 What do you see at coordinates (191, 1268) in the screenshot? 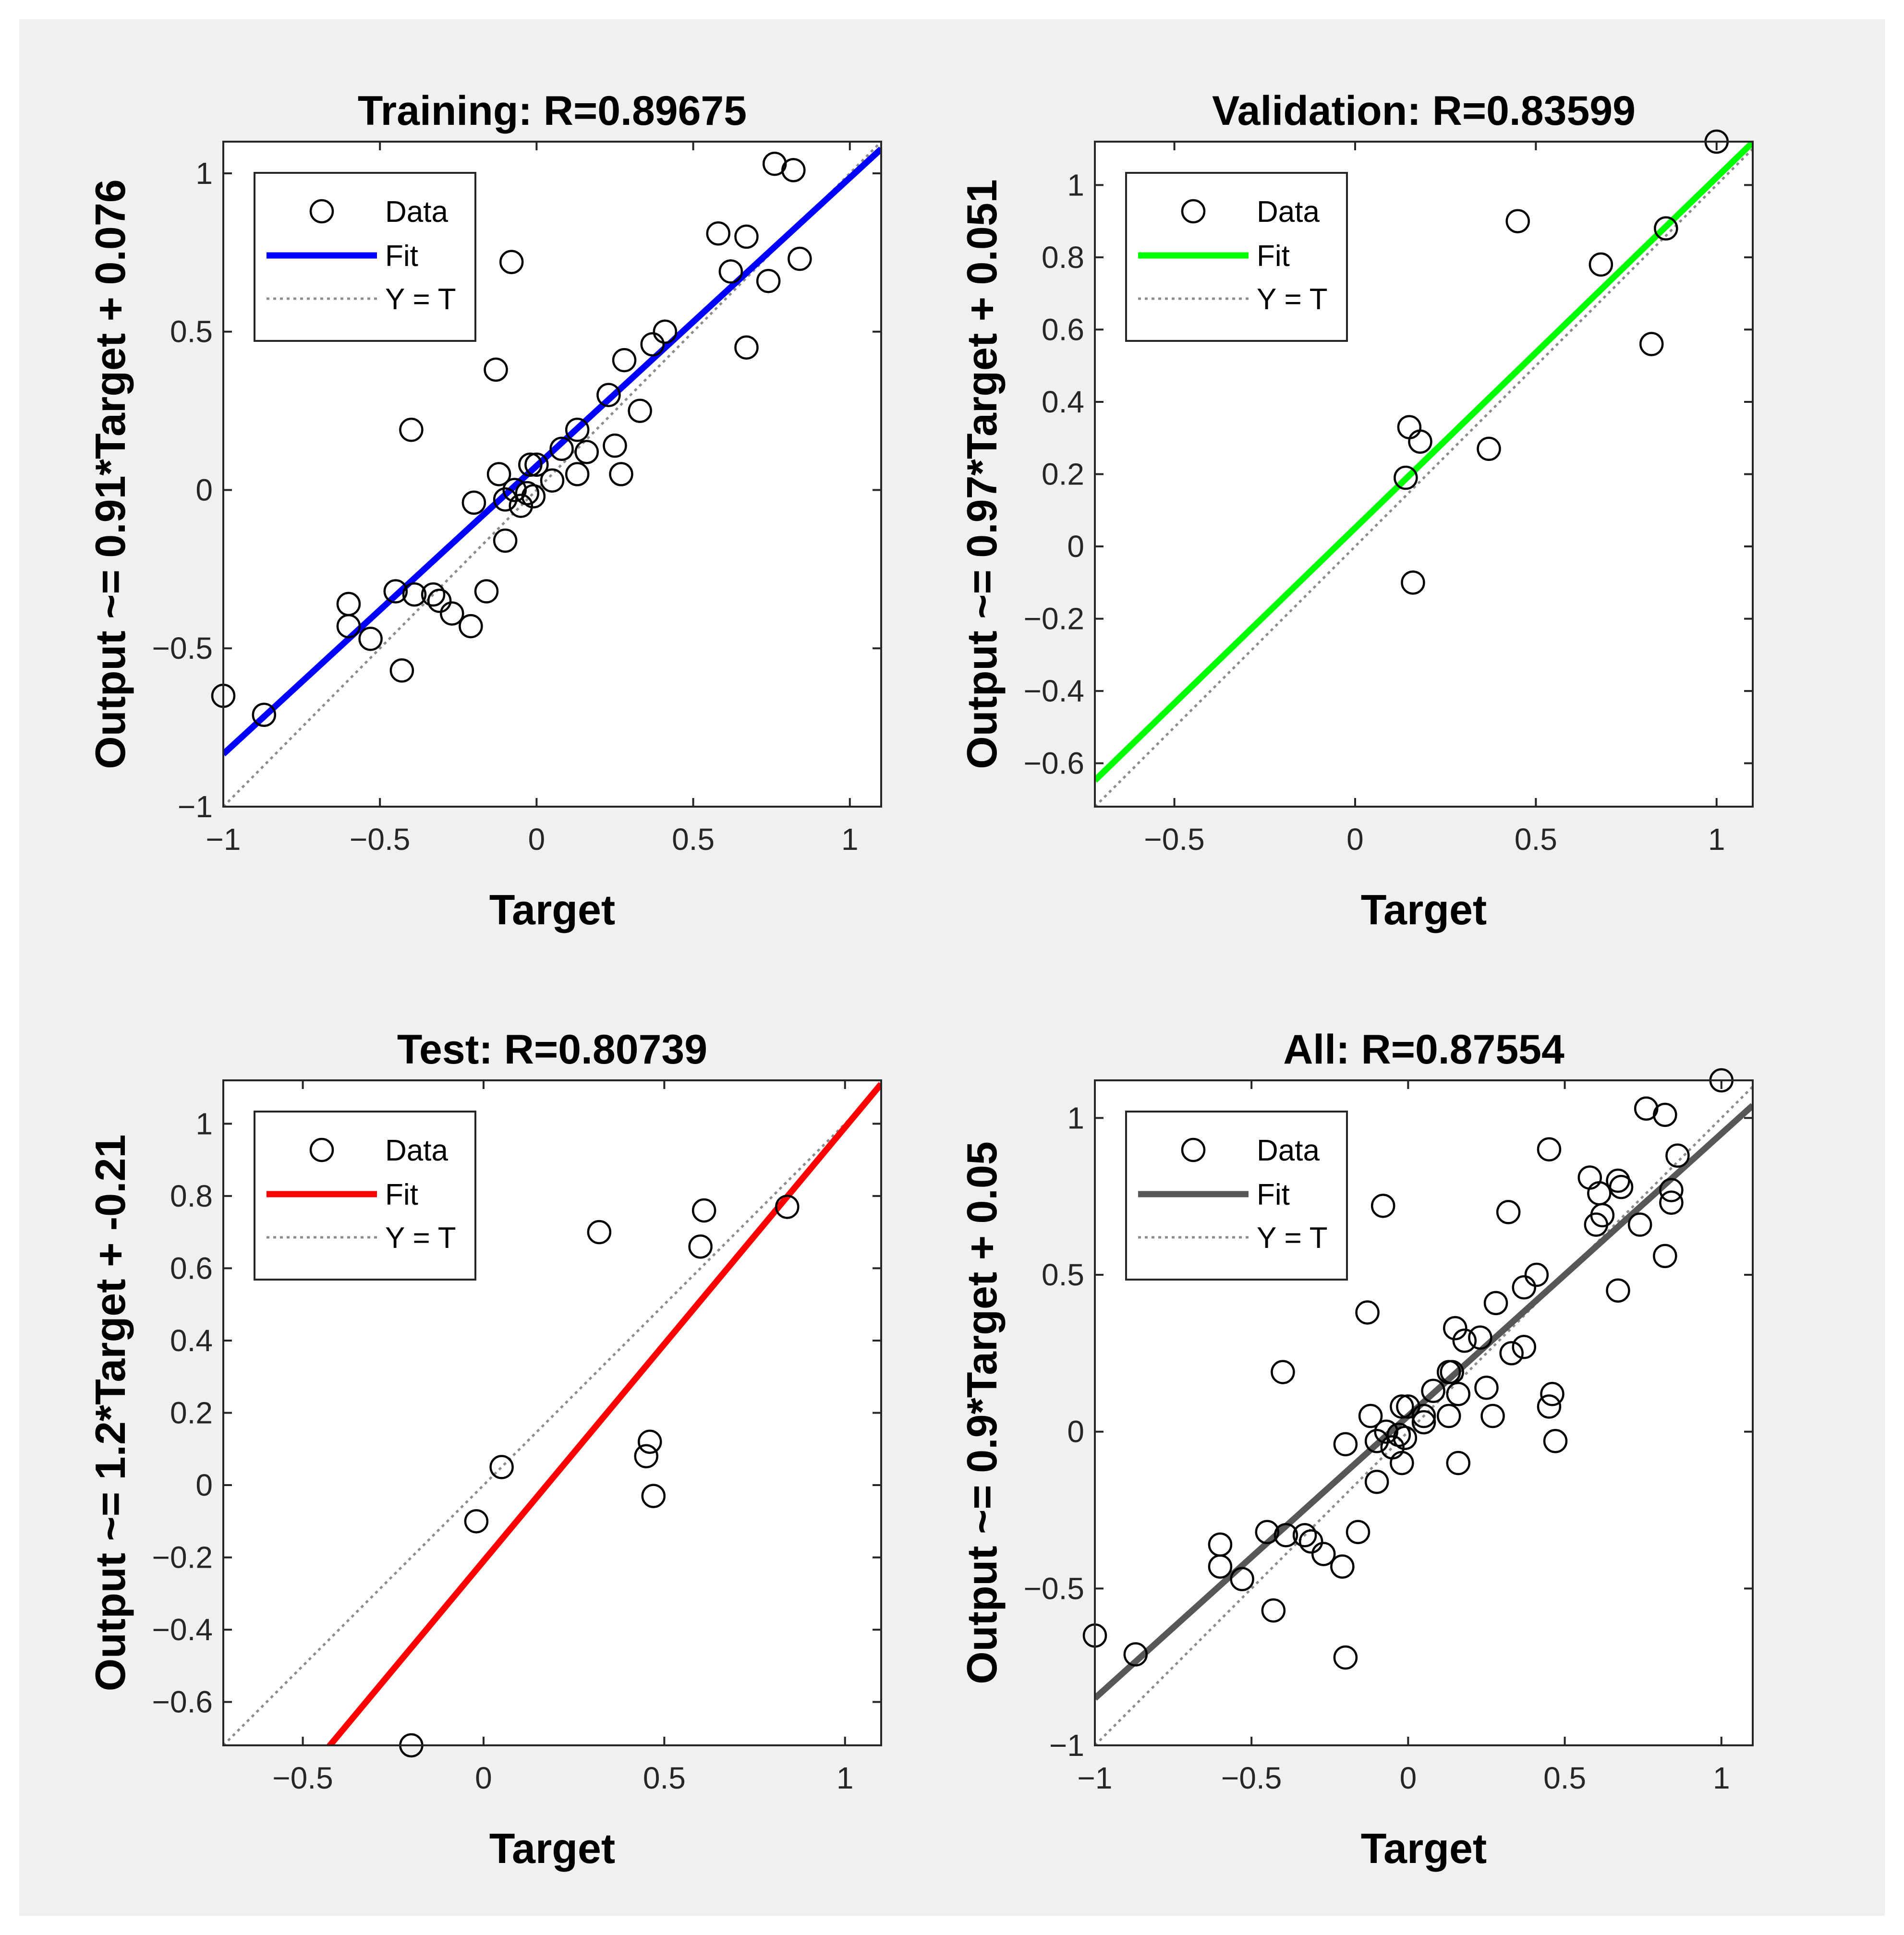
I see `y-tick-label: 0.6` at bounding box center [191, 1268].